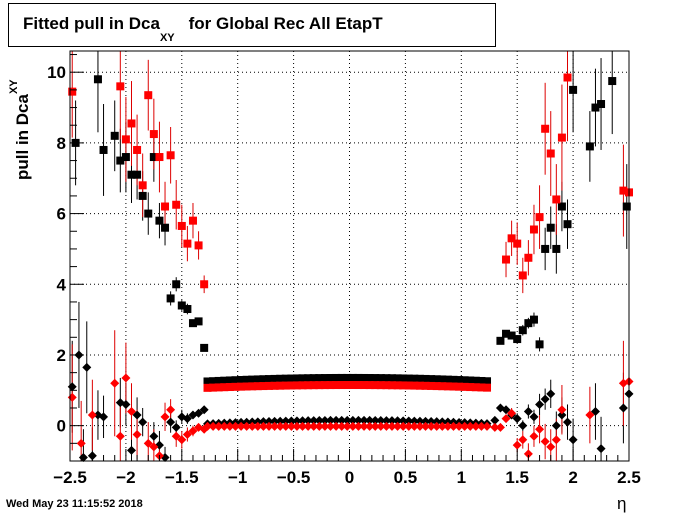  I want to click on timestamp: Wed May 23 11:15:52 2018, so click(74, 504).